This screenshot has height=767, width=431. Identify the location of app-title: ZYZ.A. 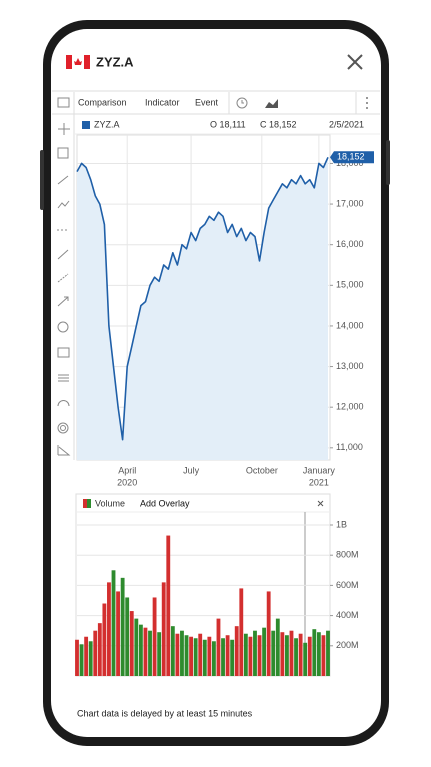
(115, 61).